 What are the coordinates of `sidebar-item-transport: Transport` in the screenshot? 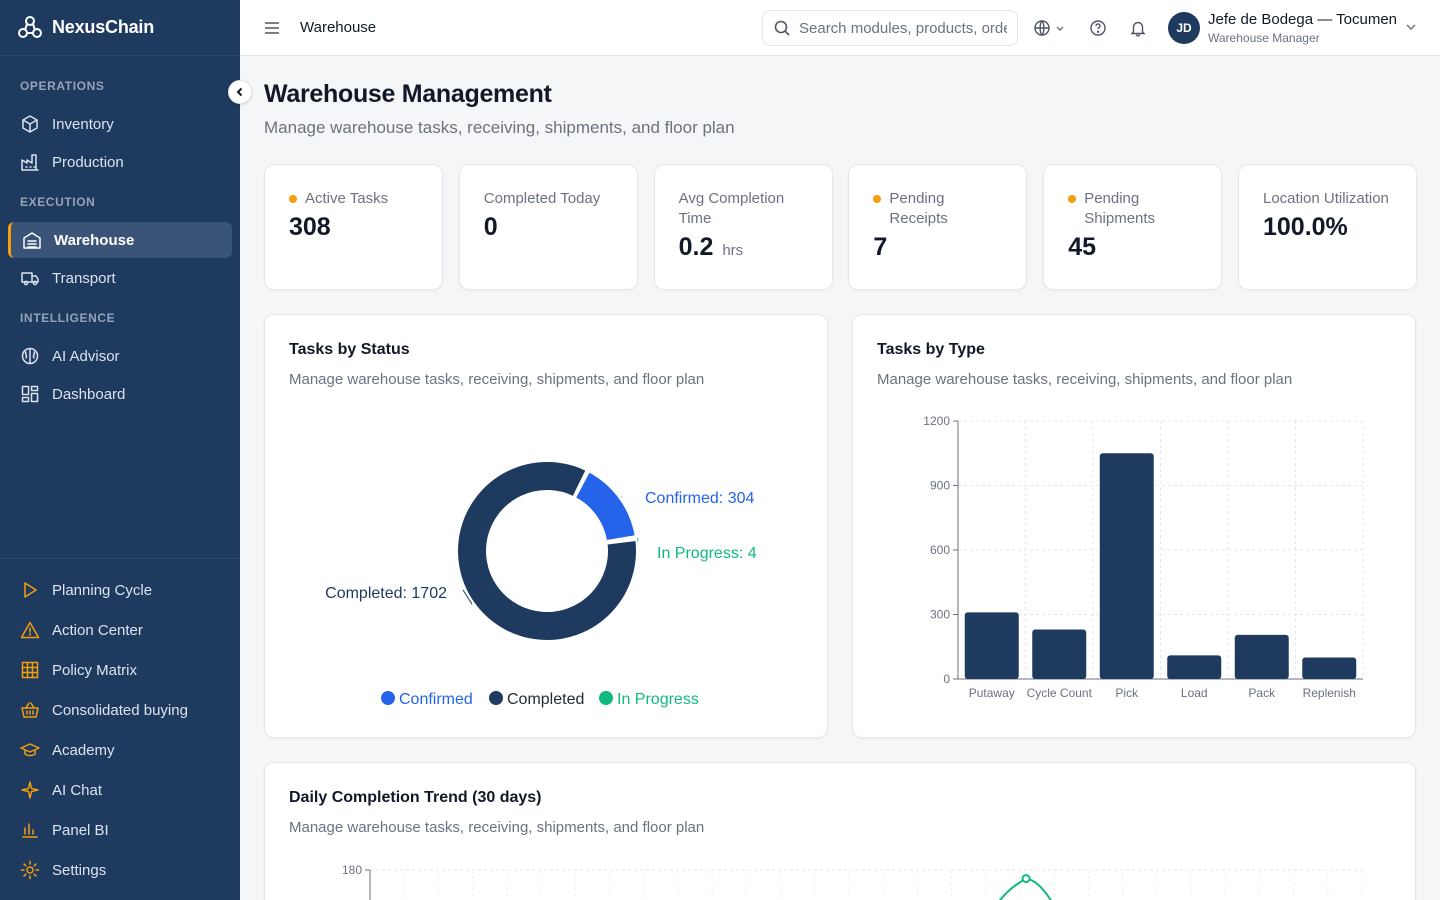 It's located at (120, 278).